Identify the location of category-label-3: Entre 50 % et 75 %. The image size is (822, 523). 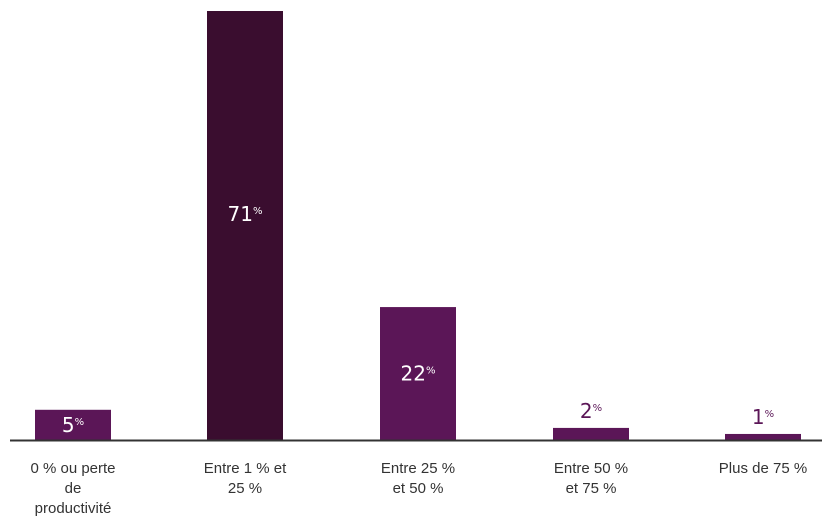
(591, 478).